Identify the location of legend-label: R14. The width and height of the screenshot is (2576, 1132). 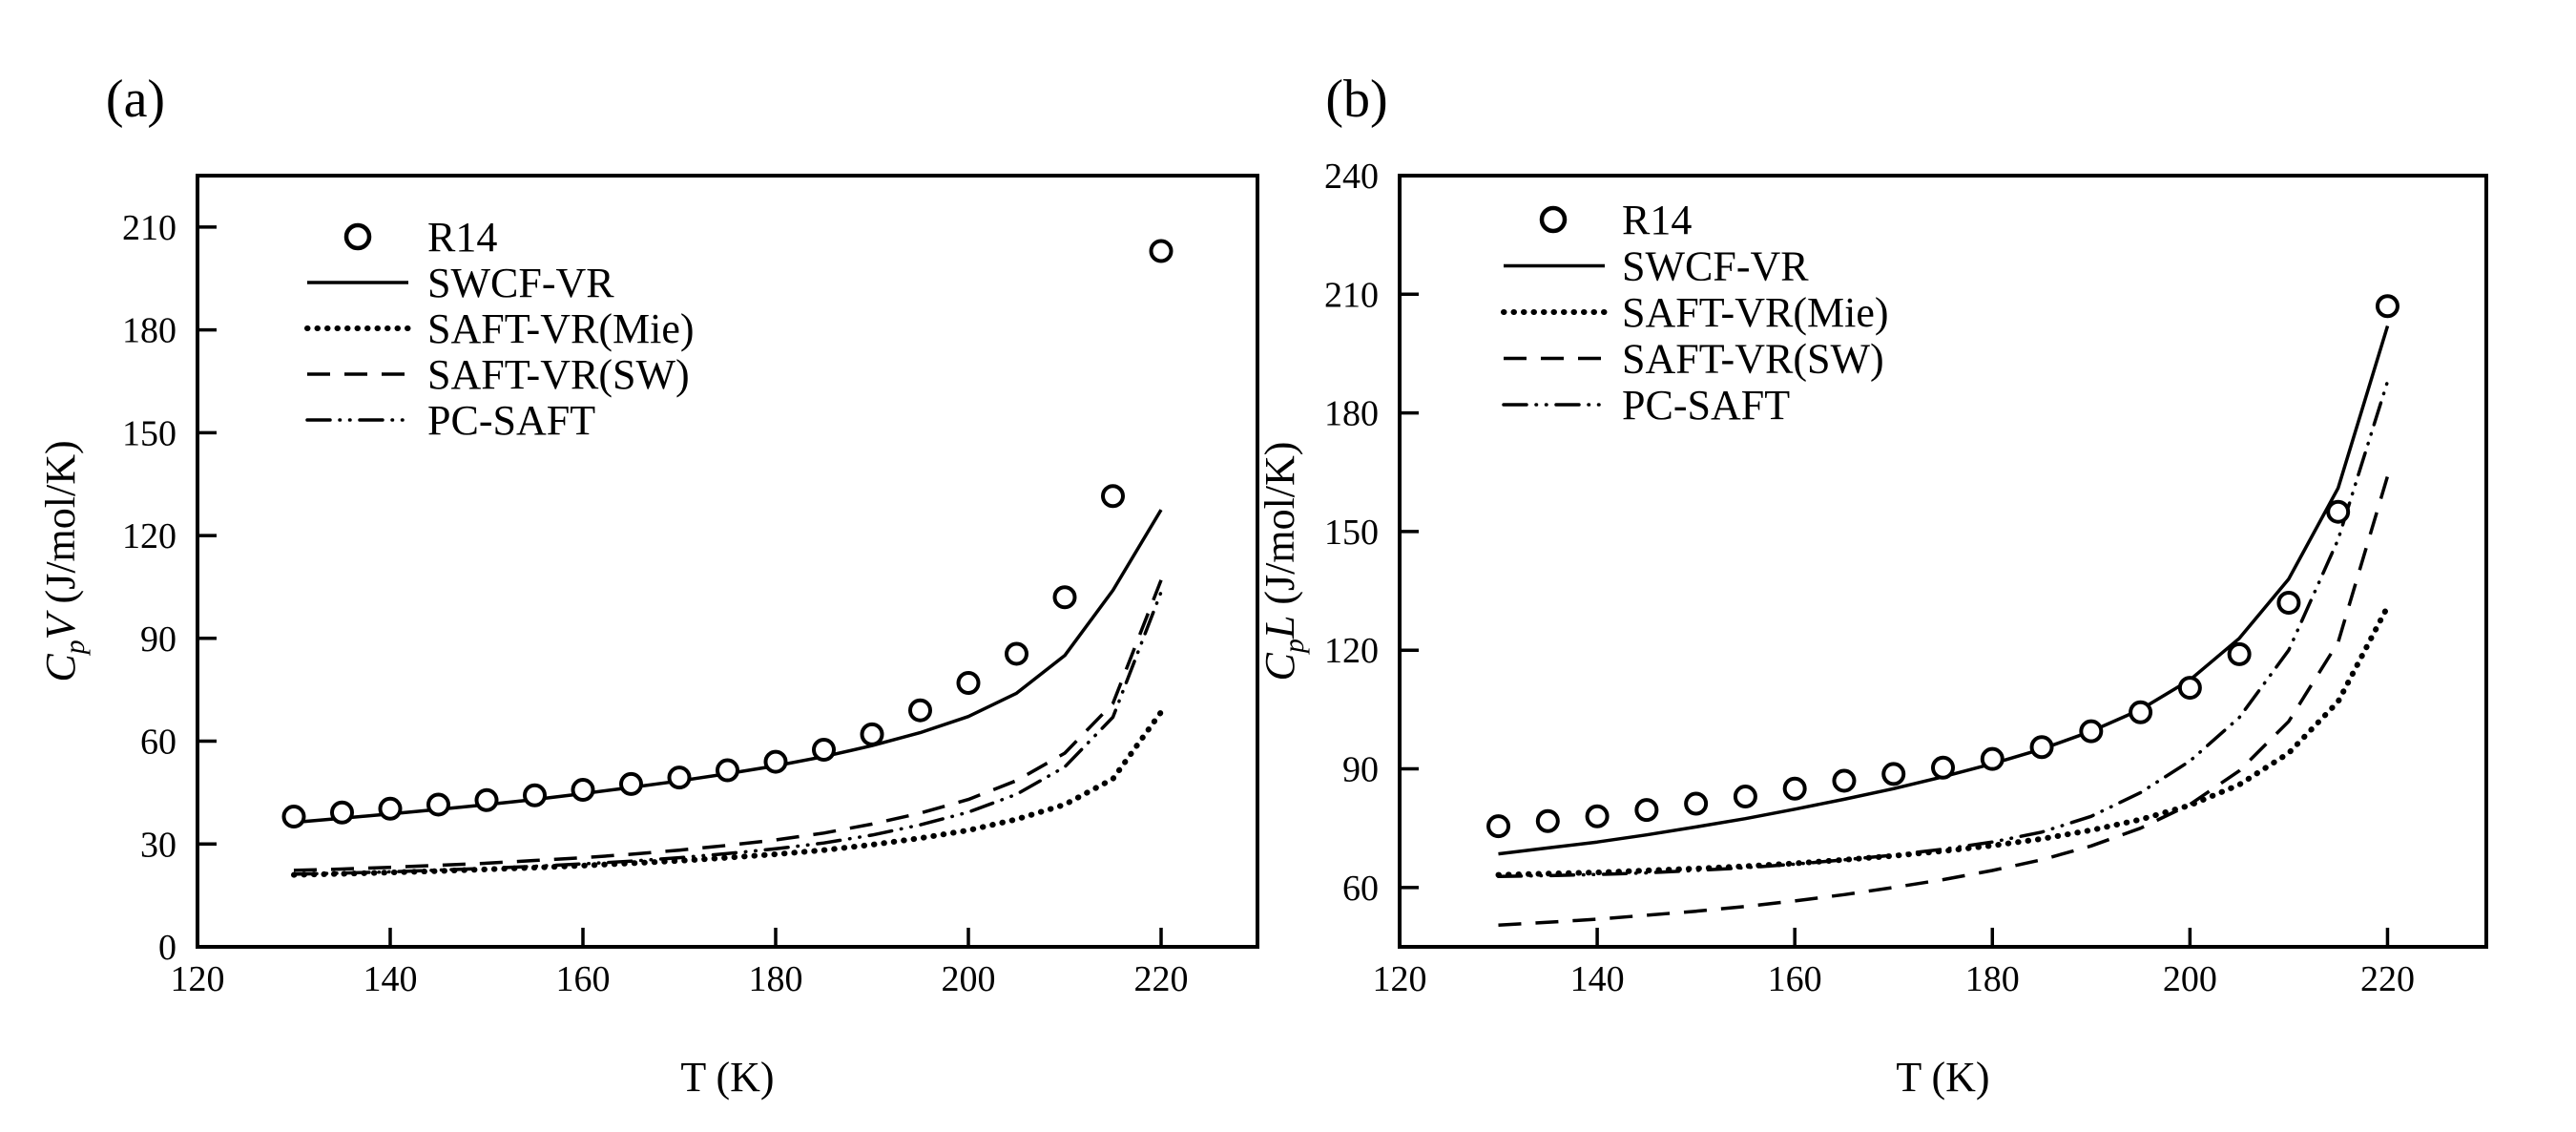
(462, 237).